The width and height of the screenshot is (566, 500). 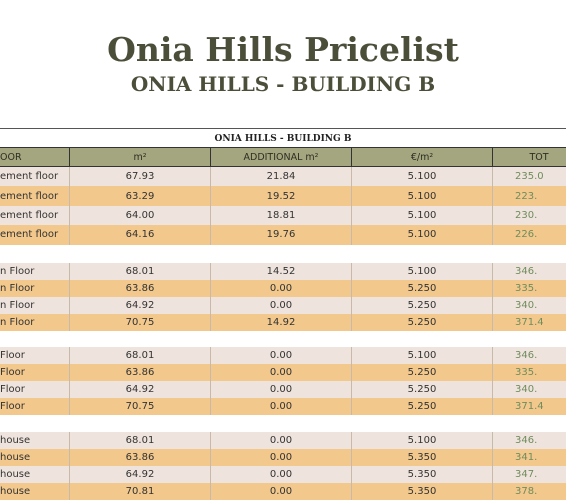 What do you see at coordinates (281, 234) in the screenshot?
I see `table-cell: 19.76` at bounding box center [281, 234].